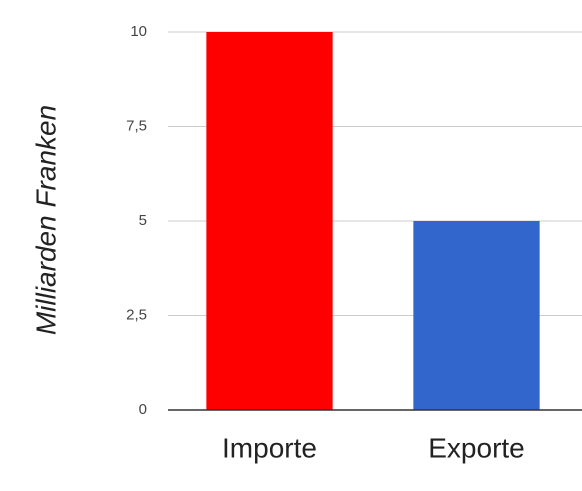 Image resolution: width=582 pixels, height=491 pixels. I want to click on x-tick-label: Exporte, so click(476, 447).